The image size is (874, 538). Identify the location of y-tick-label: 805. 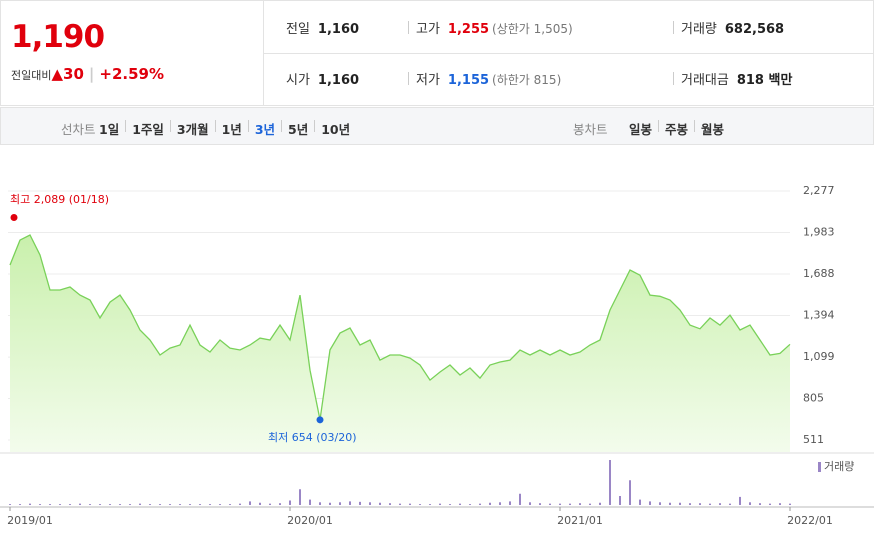
(813, 398).